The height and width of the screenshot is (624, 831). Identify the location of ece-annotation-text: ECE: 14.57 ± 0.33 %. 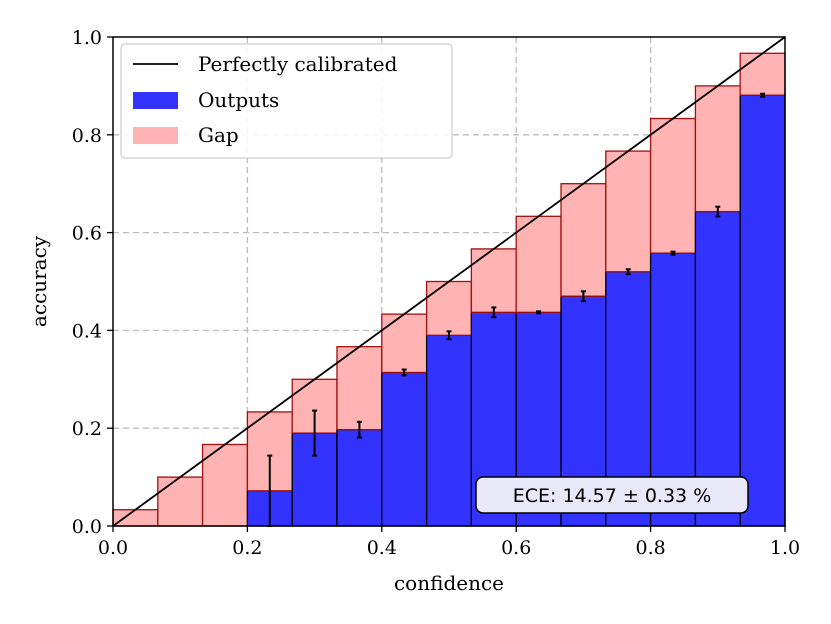
(612, 496).